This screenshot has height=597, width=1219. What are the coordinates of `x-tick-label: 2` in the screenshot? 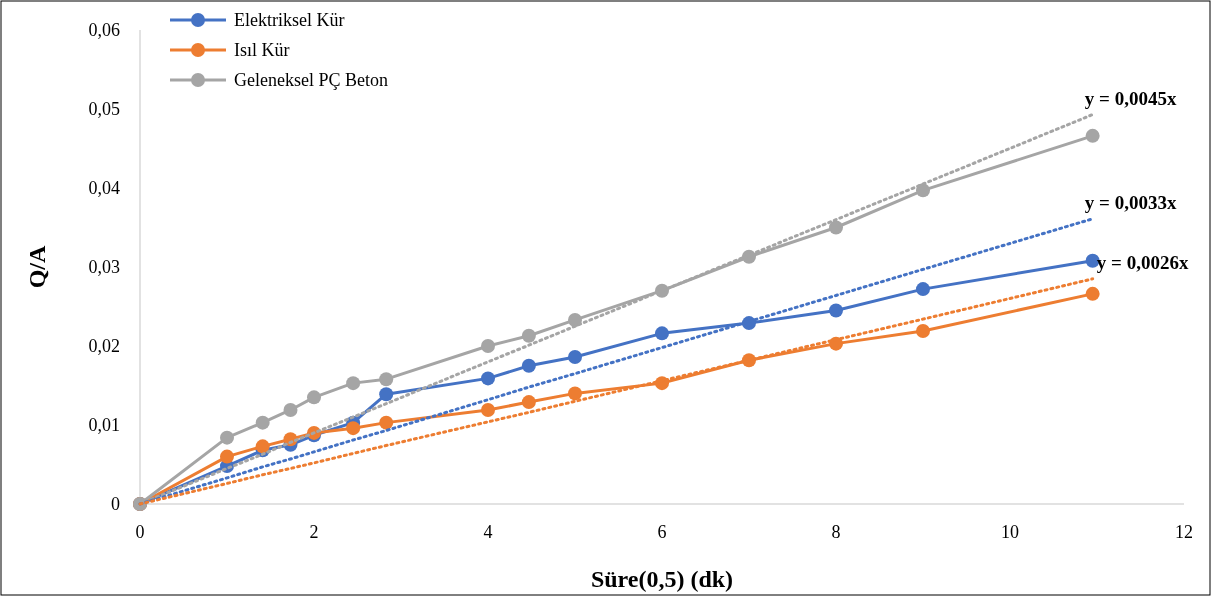 It's located at (314, 532).